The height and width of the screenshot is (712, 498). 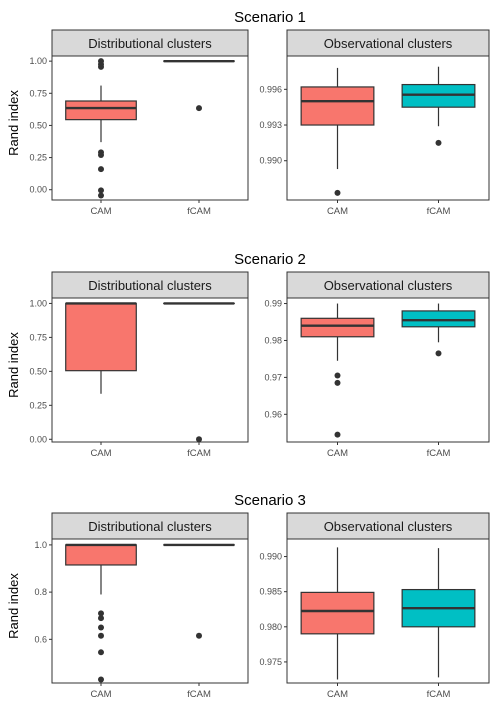 I want to click on y-tick-label: 0.993, so click(x=270, y=125).